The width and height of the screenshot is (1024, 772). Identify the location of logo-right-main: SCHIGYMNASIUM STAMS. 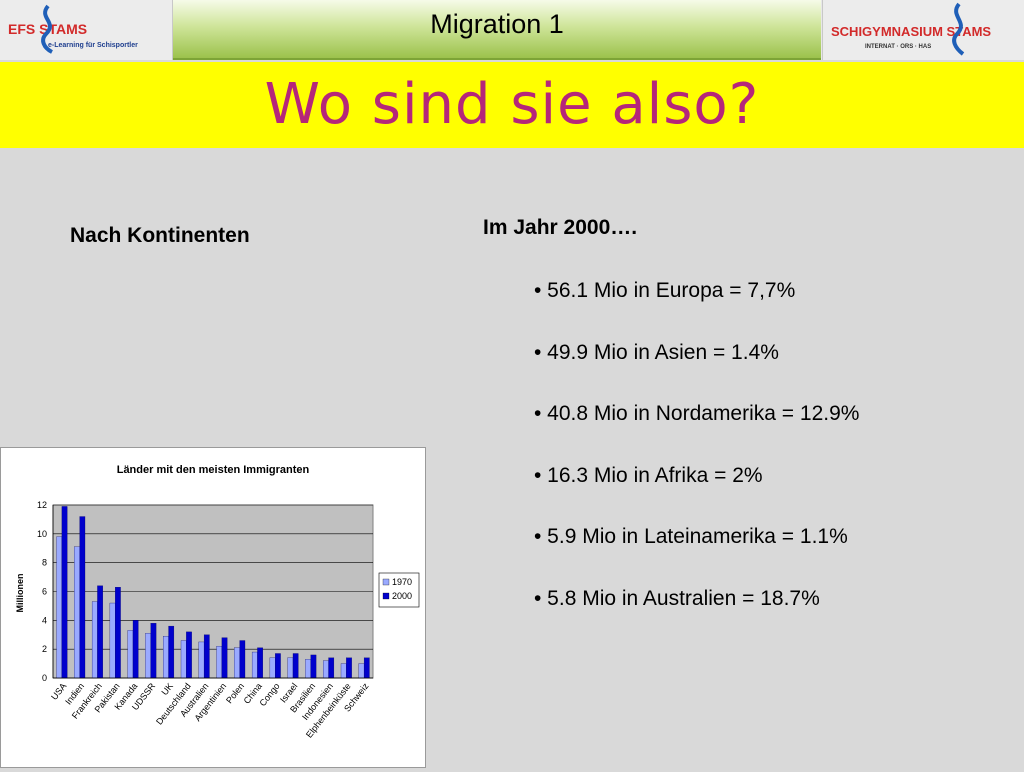
(911, 31).